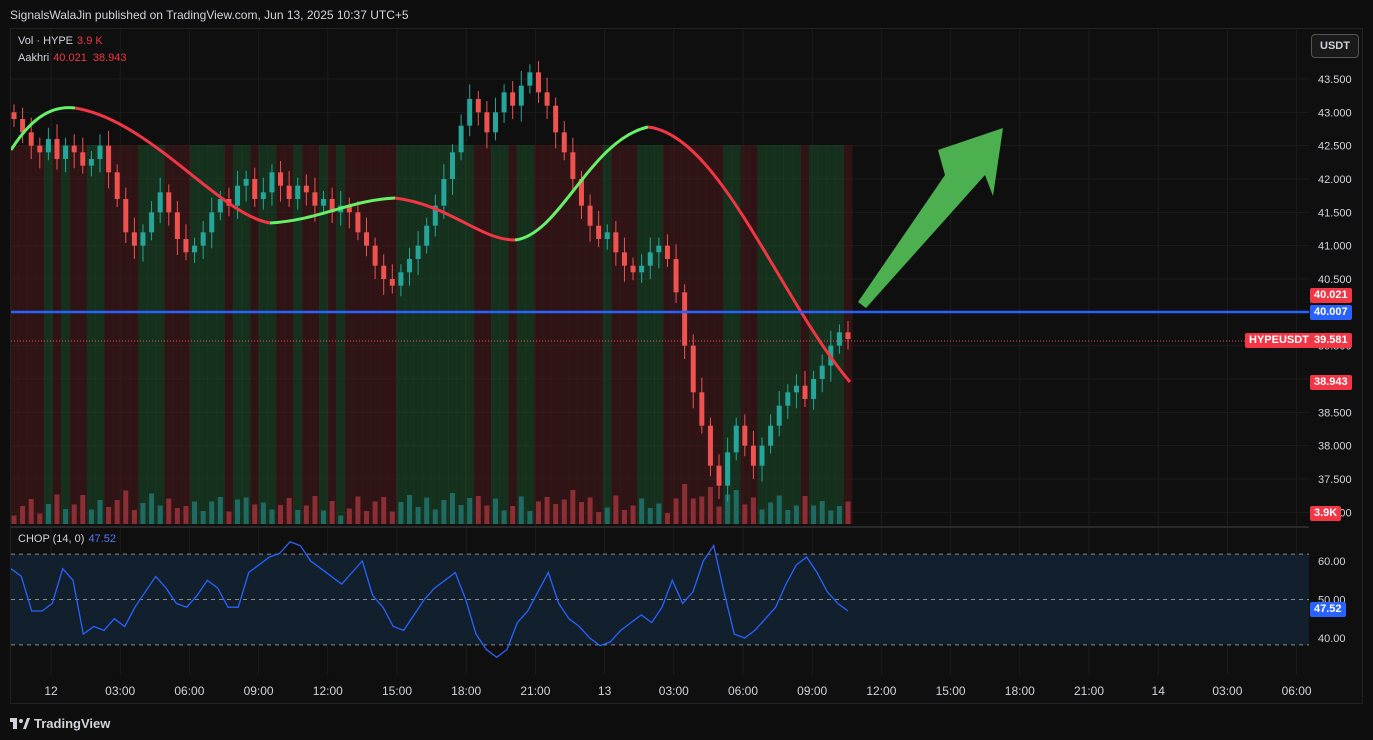  Describe the element at coordinates (930, 218) in the screenshot. I see `up-arrow-drawing` at that location.